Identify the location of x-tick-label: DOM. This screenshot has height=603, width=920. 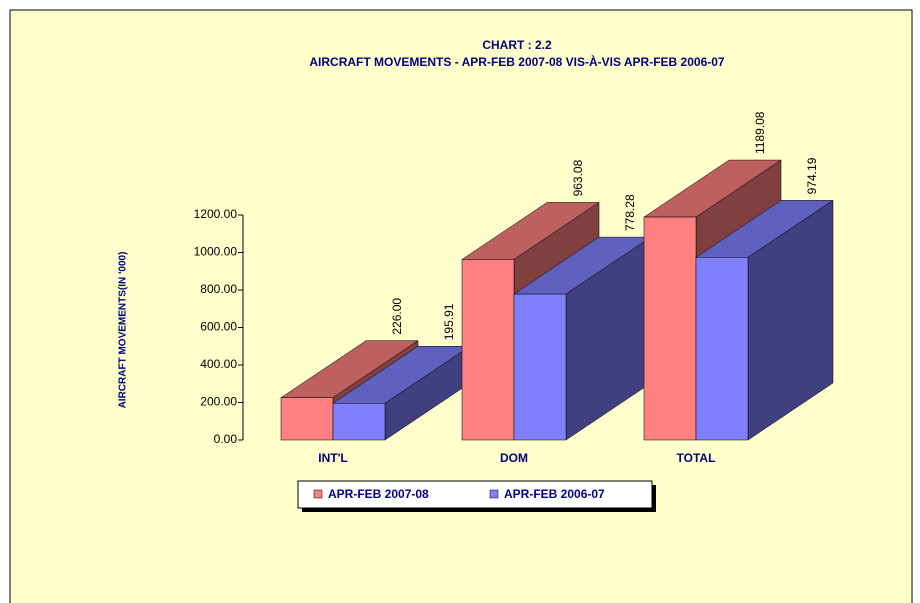
(514, 458).